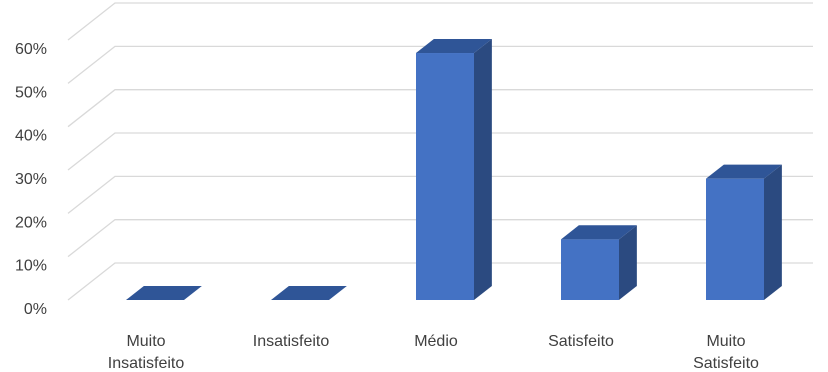 The height and width of the screenshot is (372, 828). I want to click on x-category-label: Muito Insatisfeito, so click(146, 352).